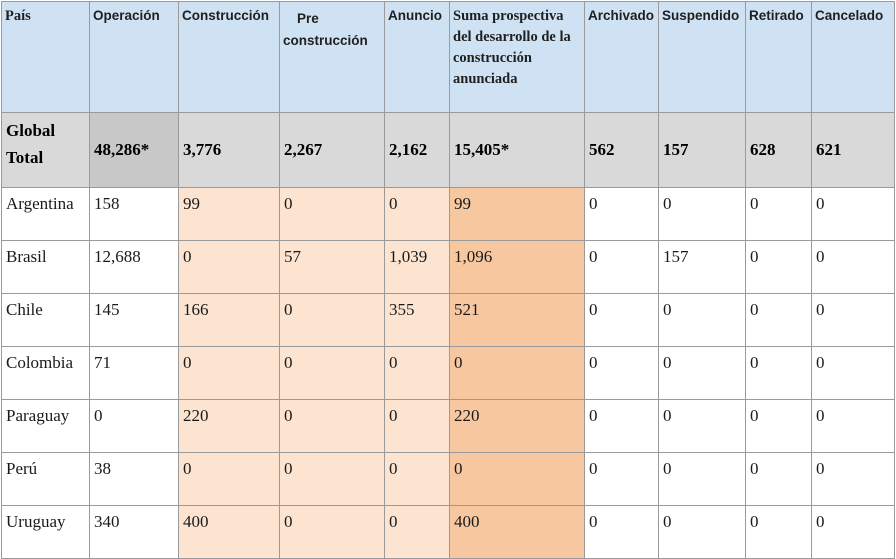 Image resolution: width=896 pixels, height=559 pixels. Describe the element at coordinates (45, 214) in the screenshot. I see `cell-pais: Argentina` at that location.